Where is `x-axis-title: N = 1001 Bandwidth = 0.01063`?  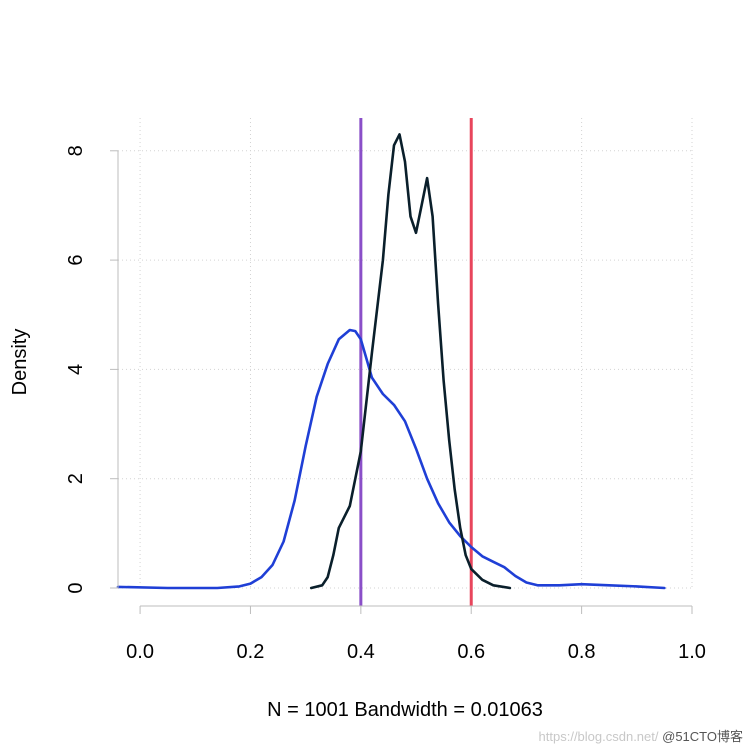
x-axis-title: N = 1001 Bandwidth = 0.01063 is located at coordinates (405, 710).